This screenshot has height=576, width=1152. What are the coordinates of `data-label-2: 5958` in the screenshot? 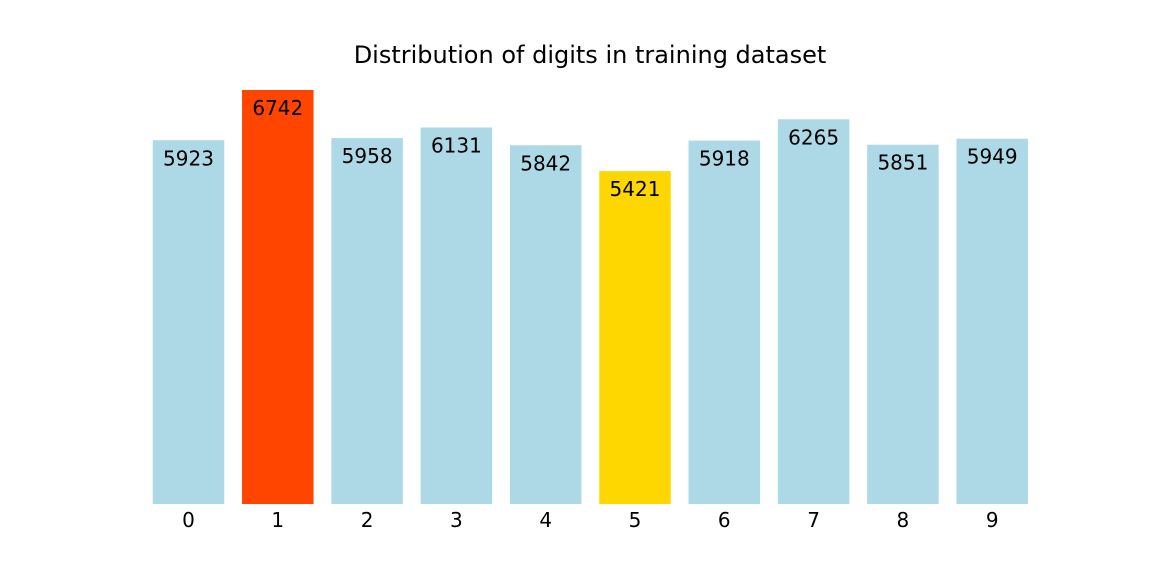 It's located at (367, 156).